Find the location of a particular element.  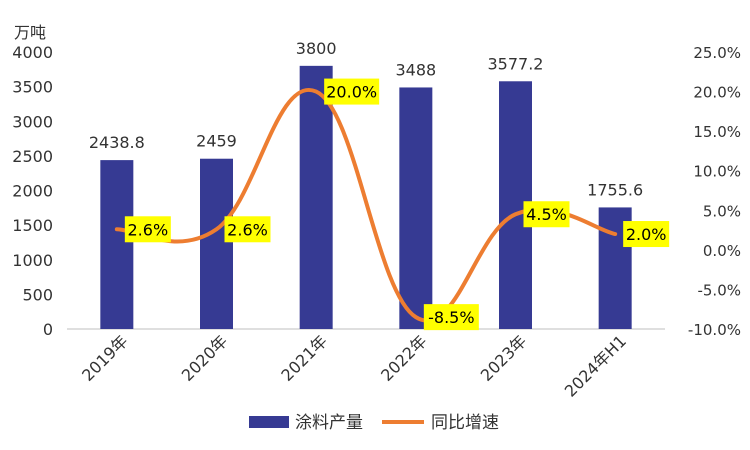

left-tick-label: 500 is located at coordinates (37, 294).